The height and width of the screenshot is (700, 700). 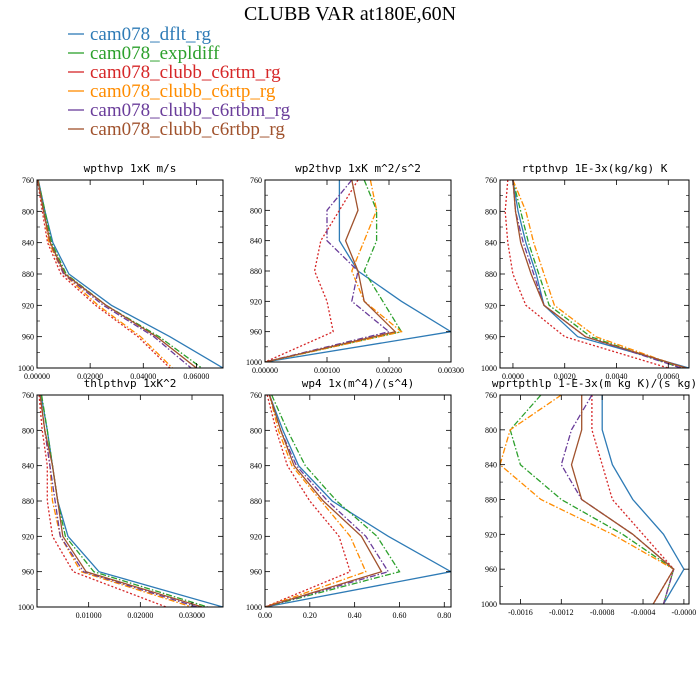 I want to click on legend-entry: cam078_dflt_rg, so click(x=140, y=34).